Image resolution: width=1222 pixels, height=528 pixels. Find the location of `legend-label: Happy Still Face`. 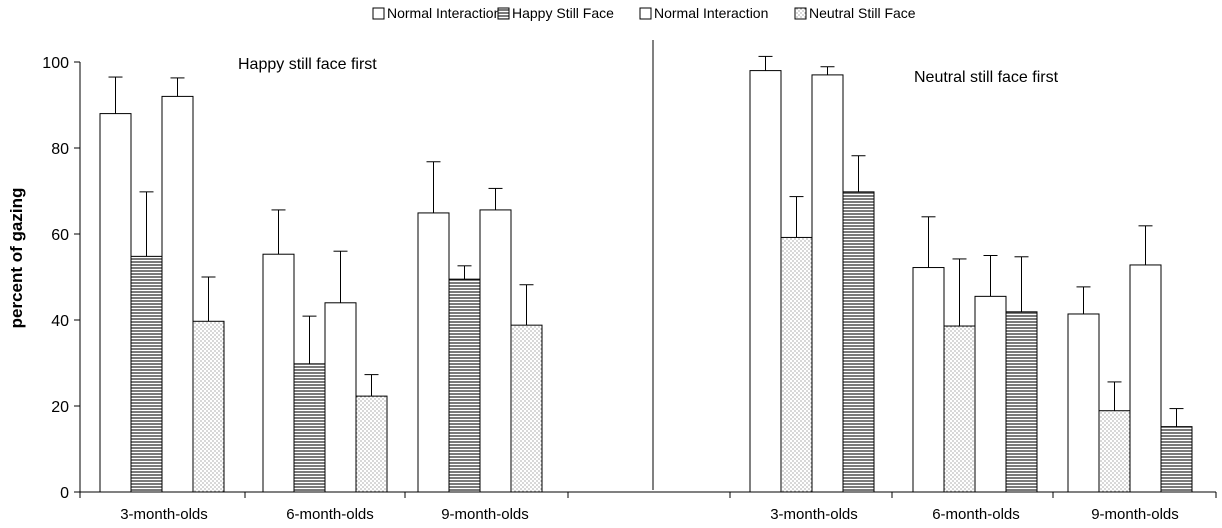

legend-label: Happy Still Face is located at coordinates (563, 13).